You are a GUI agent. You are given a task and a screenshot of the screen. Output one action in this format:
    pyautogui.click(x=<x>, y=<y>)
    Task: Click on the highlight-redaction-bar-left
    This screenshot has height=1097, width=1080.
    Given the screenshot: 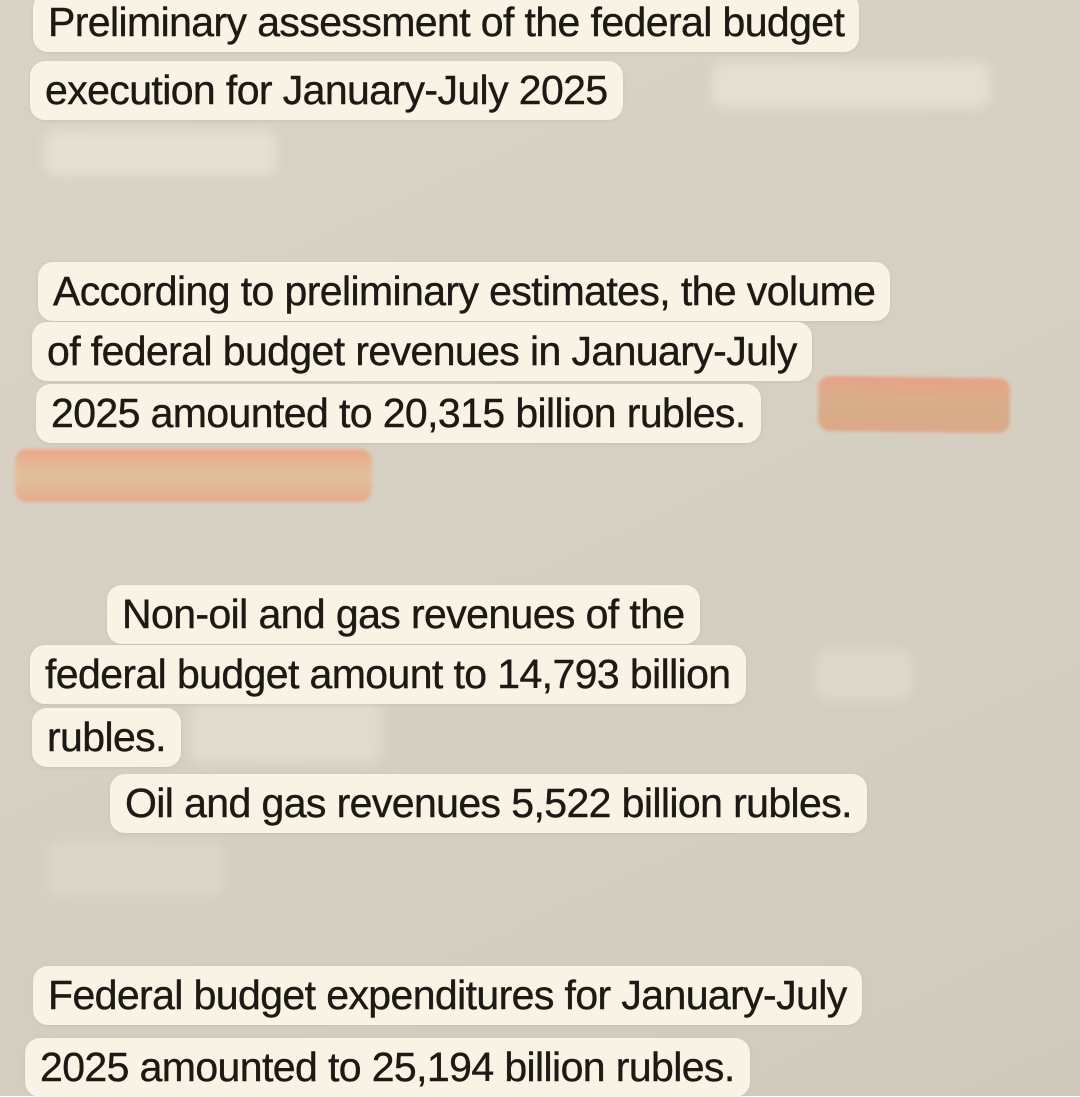 What is the action you would take?
    pyautogui.click(x=193, y=475)
    